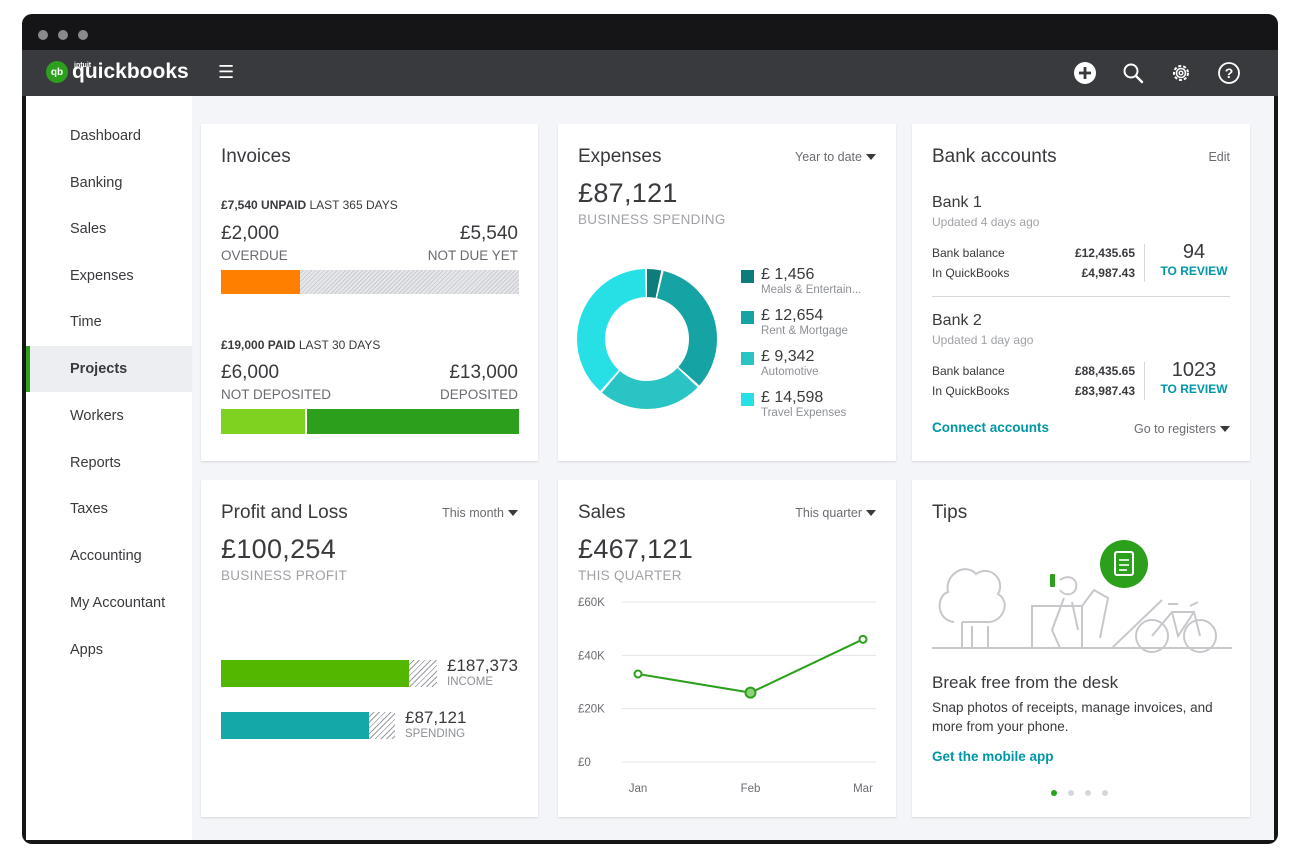  Describe the element at coordinates (727, 697) in the screenshot. I see `sales-line-chart: £60K £40K £20K £0 Jan Feb Mar` at that location.